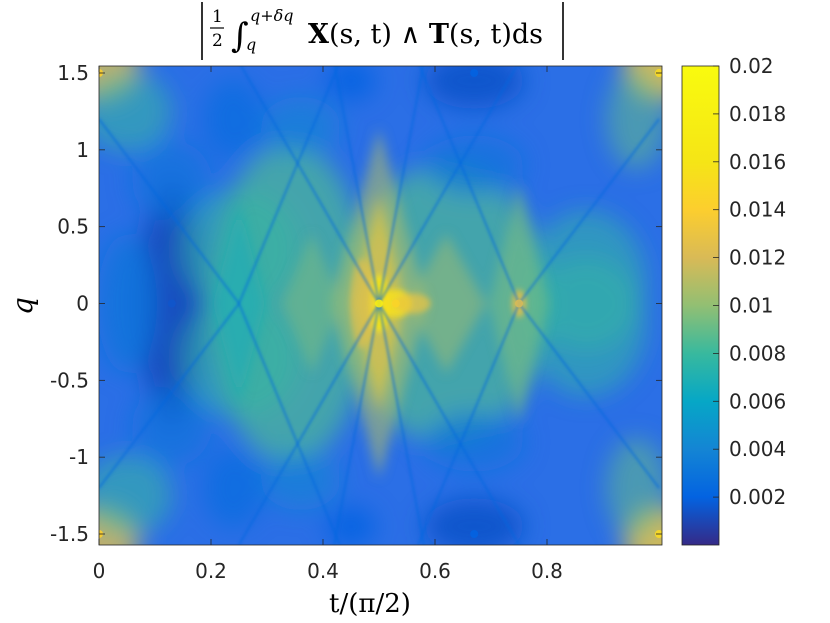 The width and height of the screenshot is (830, 623). I want to click on title-t-vector: T, so click(439, 34).